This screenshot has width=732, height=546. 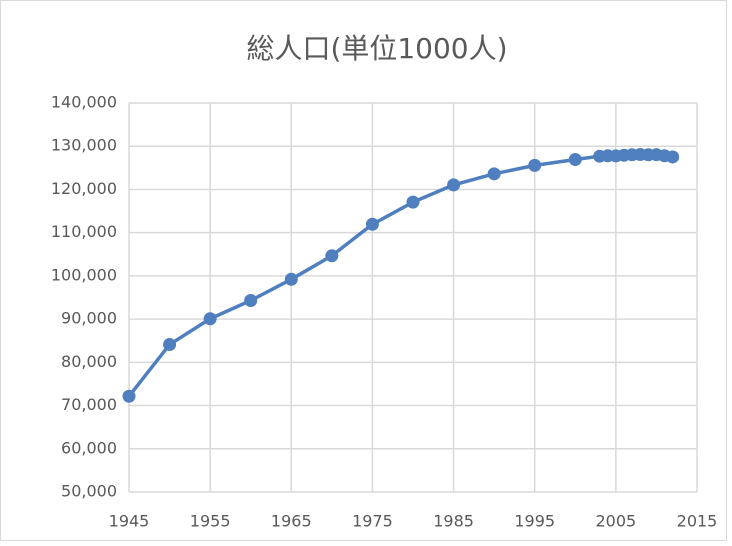 I want to click on x-tick-label: 1985, so click(x=453, y=521).